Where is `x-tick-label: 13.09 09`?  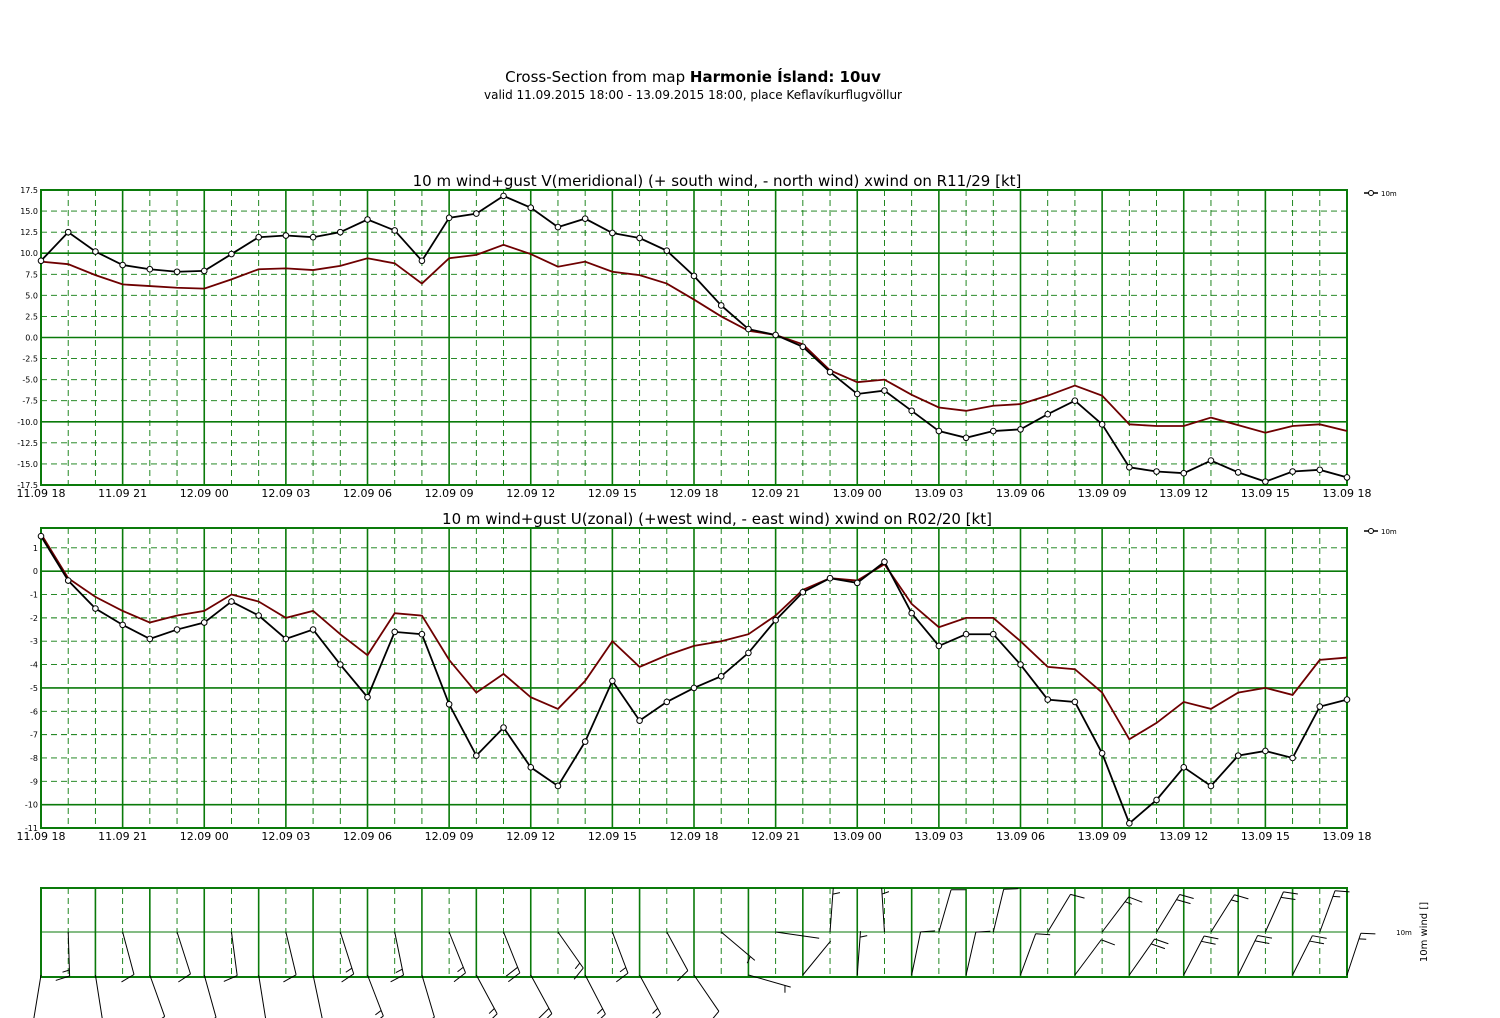 x-tick-label: 13.09 09 is located at coordinates (1102, 493).